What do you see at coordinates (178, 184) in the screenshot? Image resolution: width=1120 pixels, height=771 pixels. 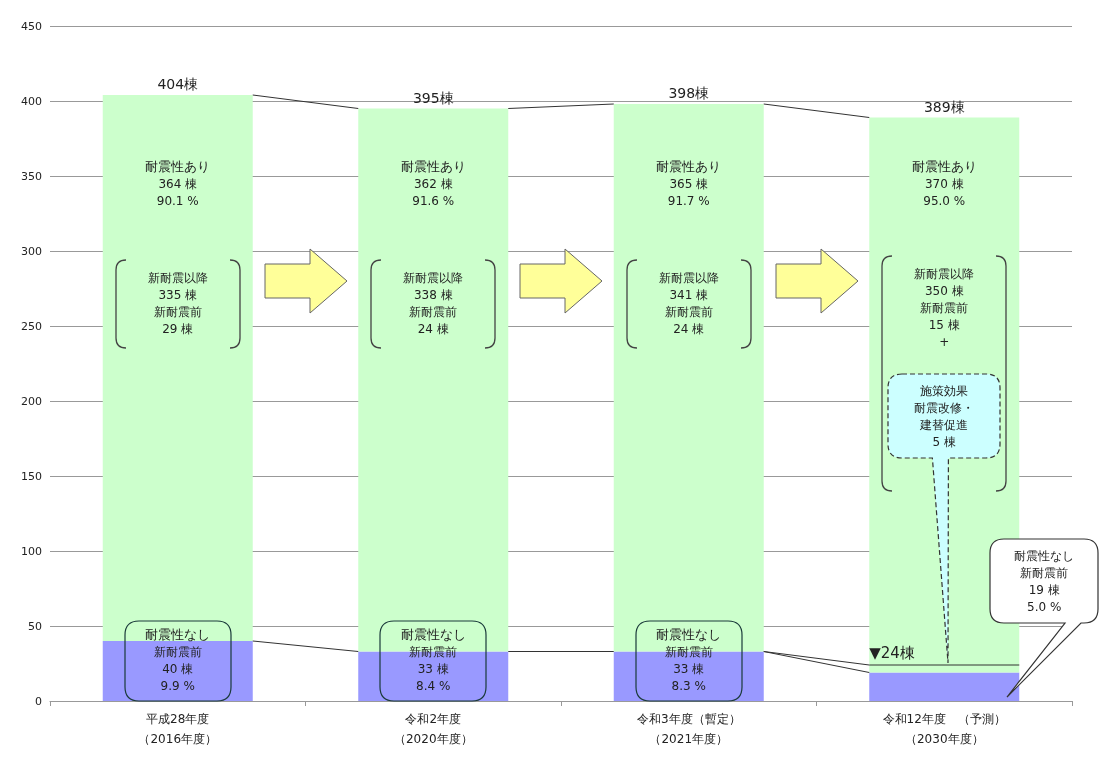 I see `annotation: 364 棟` at bounding box center [178, 184].